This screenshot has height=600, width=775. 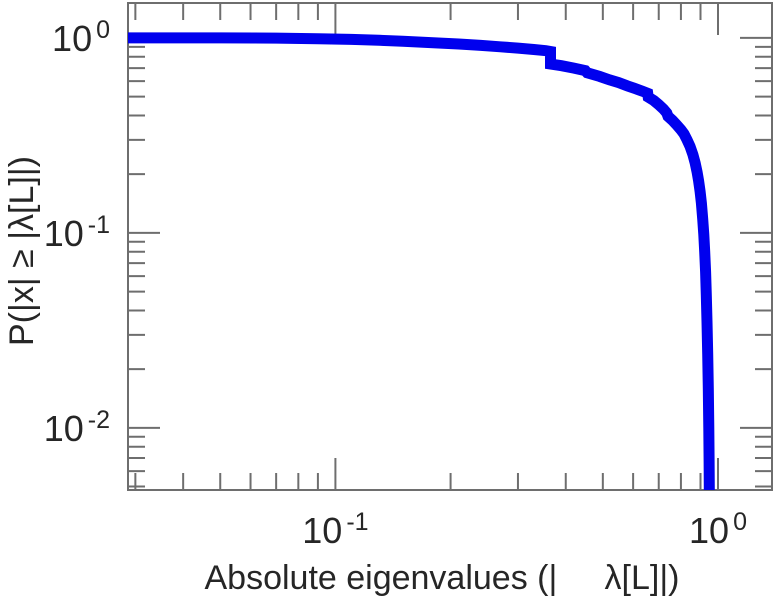 I want to click on x-axis-title: Absolute eigenvalues (| λ[L]|), so click(x=441, y=578).